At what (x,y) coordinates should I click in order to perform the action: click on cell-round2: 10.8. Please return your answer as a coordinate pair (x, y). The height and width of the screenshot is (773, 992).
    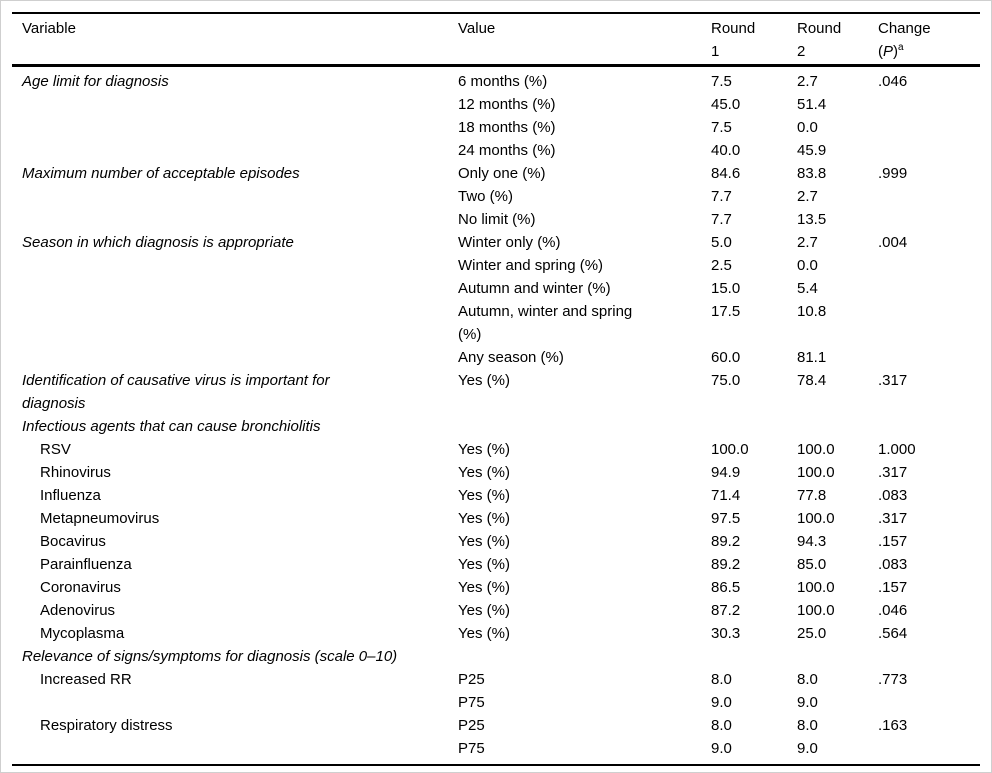
    Looking at the image, I should click on (812, 311).